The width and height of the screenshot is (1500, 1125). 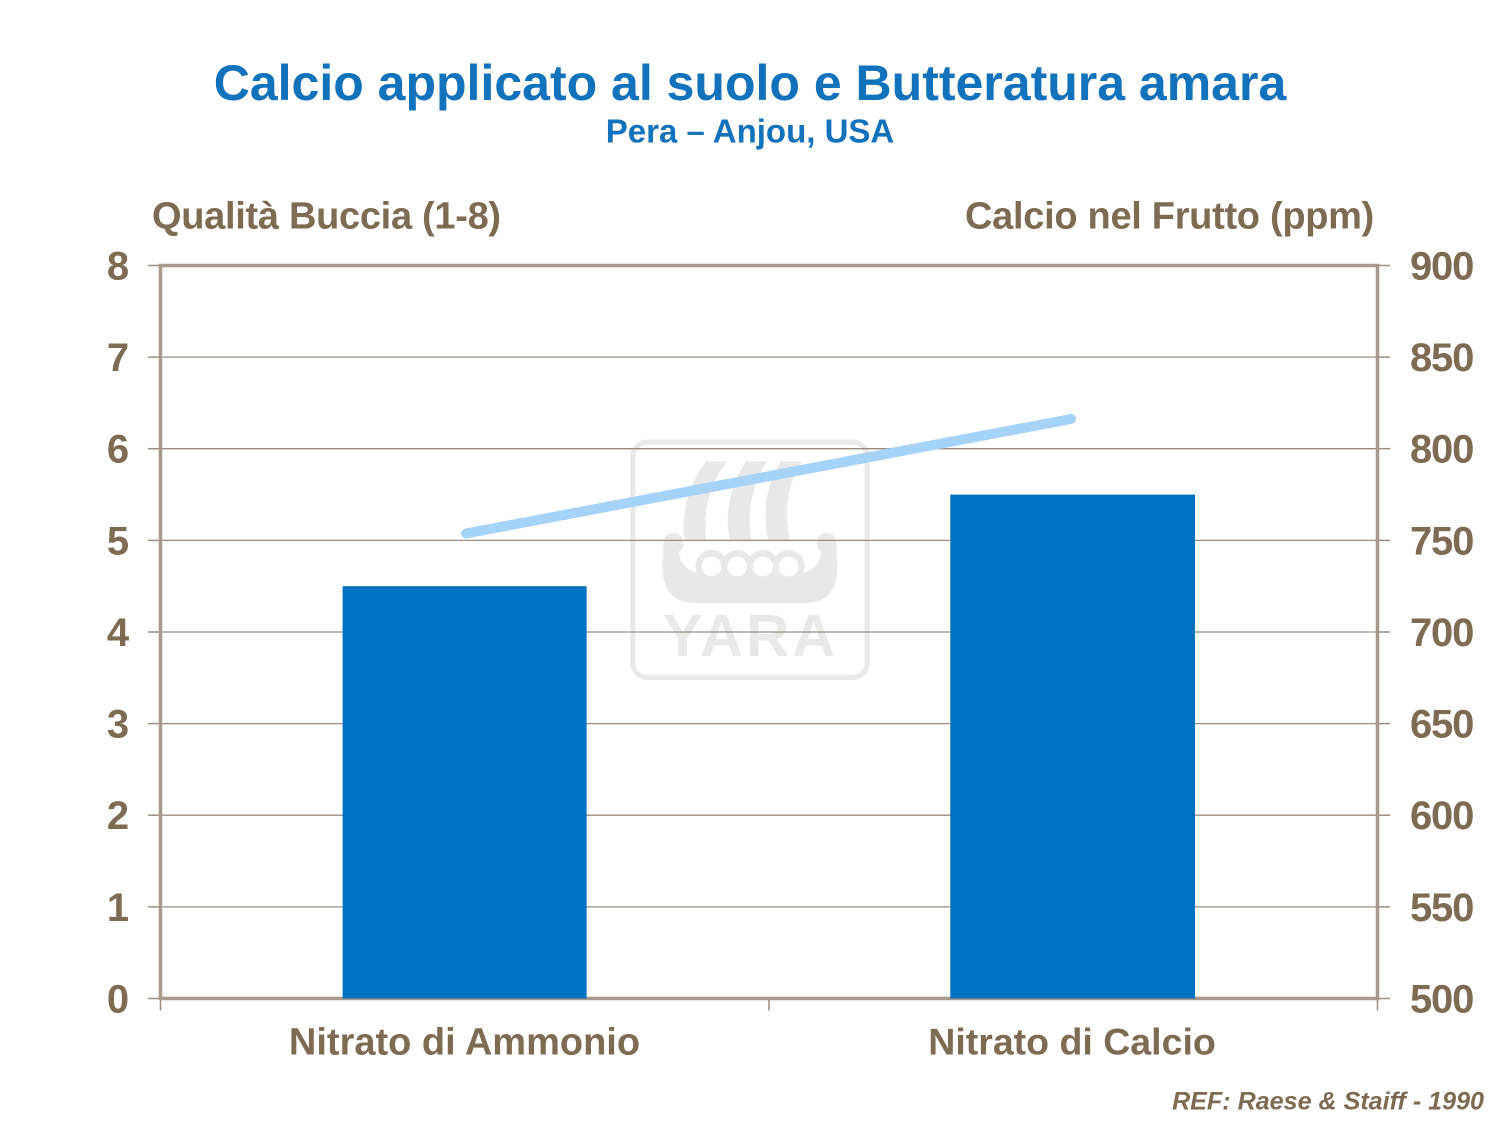 What do you see at coordinates (1441, 816) in the screenshot?
I see `svg-text: 600` at bounding box center [1441, 816].